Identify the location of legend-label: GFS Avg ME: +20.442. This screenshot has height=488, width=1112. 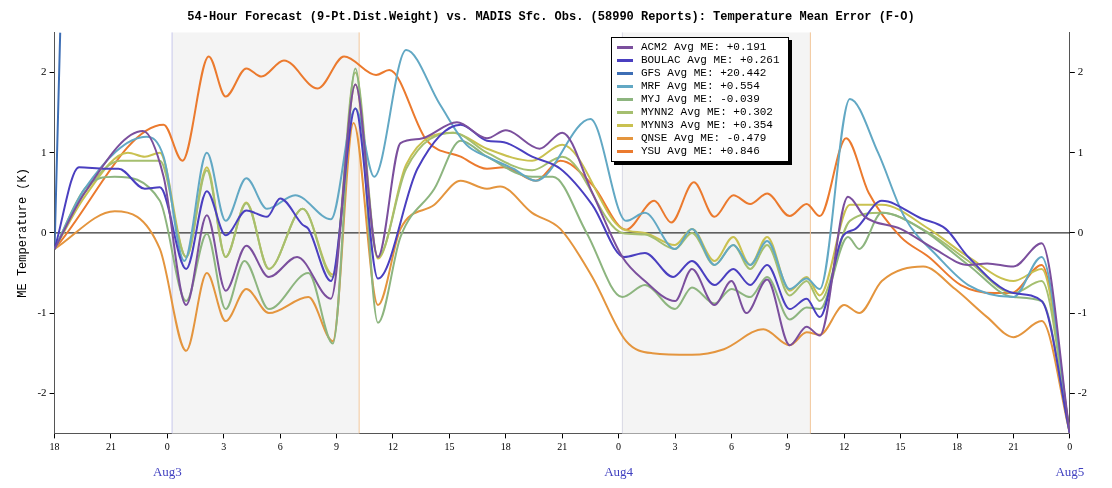
(703, 74).